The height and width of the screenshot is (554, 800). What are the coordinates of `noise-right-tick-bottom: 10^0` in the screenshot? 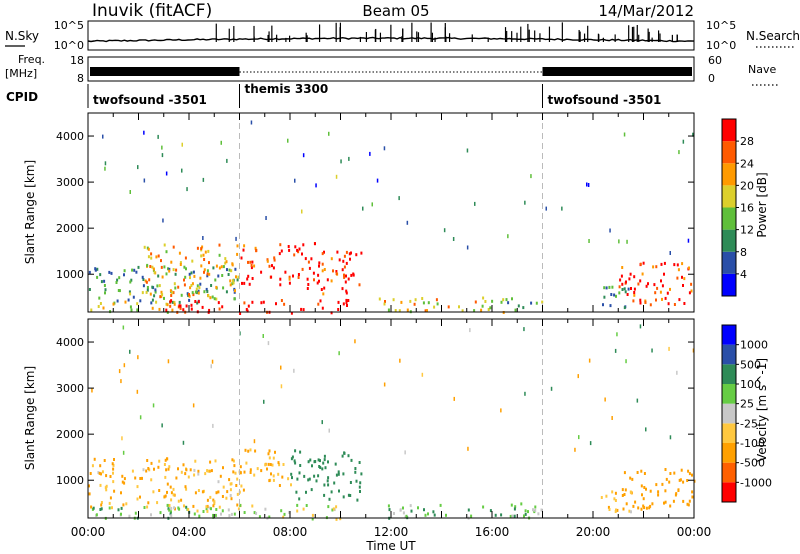 It's located at (721, 45).